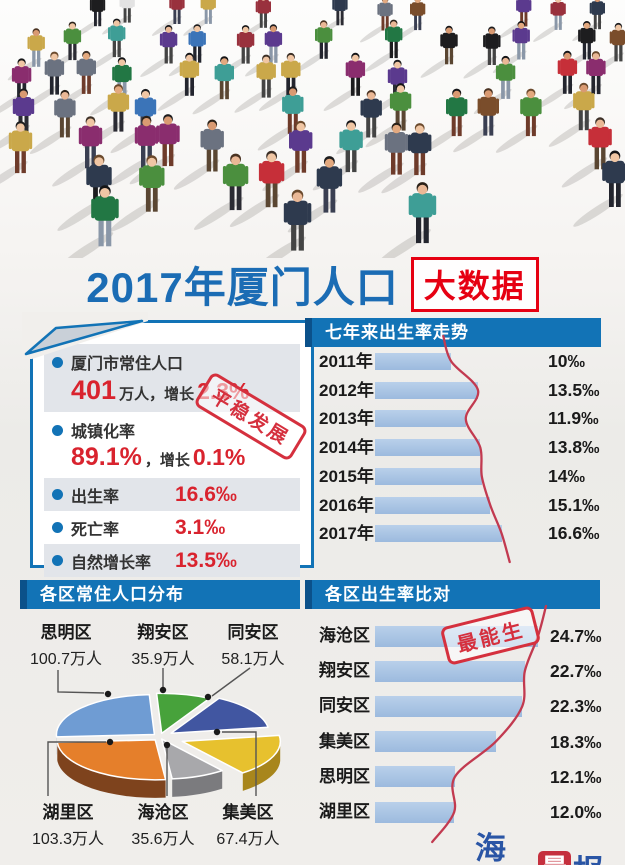 The image size is (625, 865). What do you see at coordinates (344, 635) in the screenshot?
I see `category-label: 海沧区` at bounding box center [344, 635].